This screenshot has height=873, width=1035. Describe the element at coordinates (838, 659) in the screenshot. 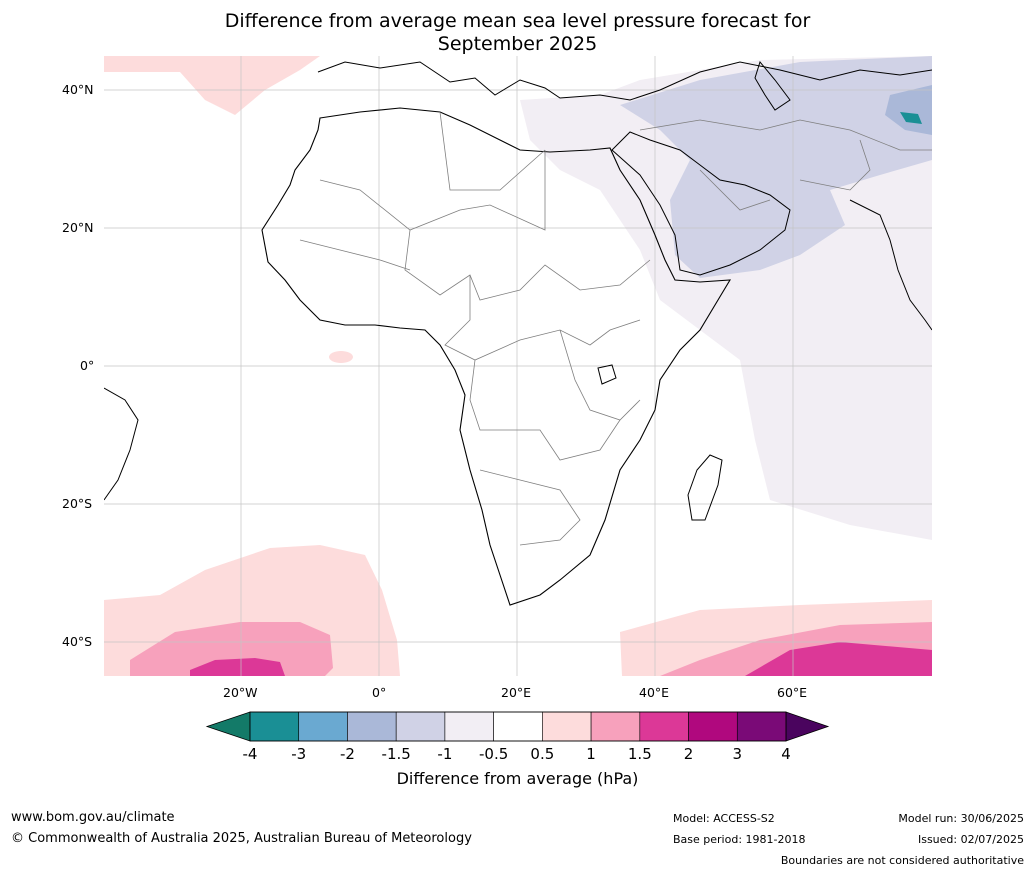

I see `anomaly-region-pos-se-strong` at that location.